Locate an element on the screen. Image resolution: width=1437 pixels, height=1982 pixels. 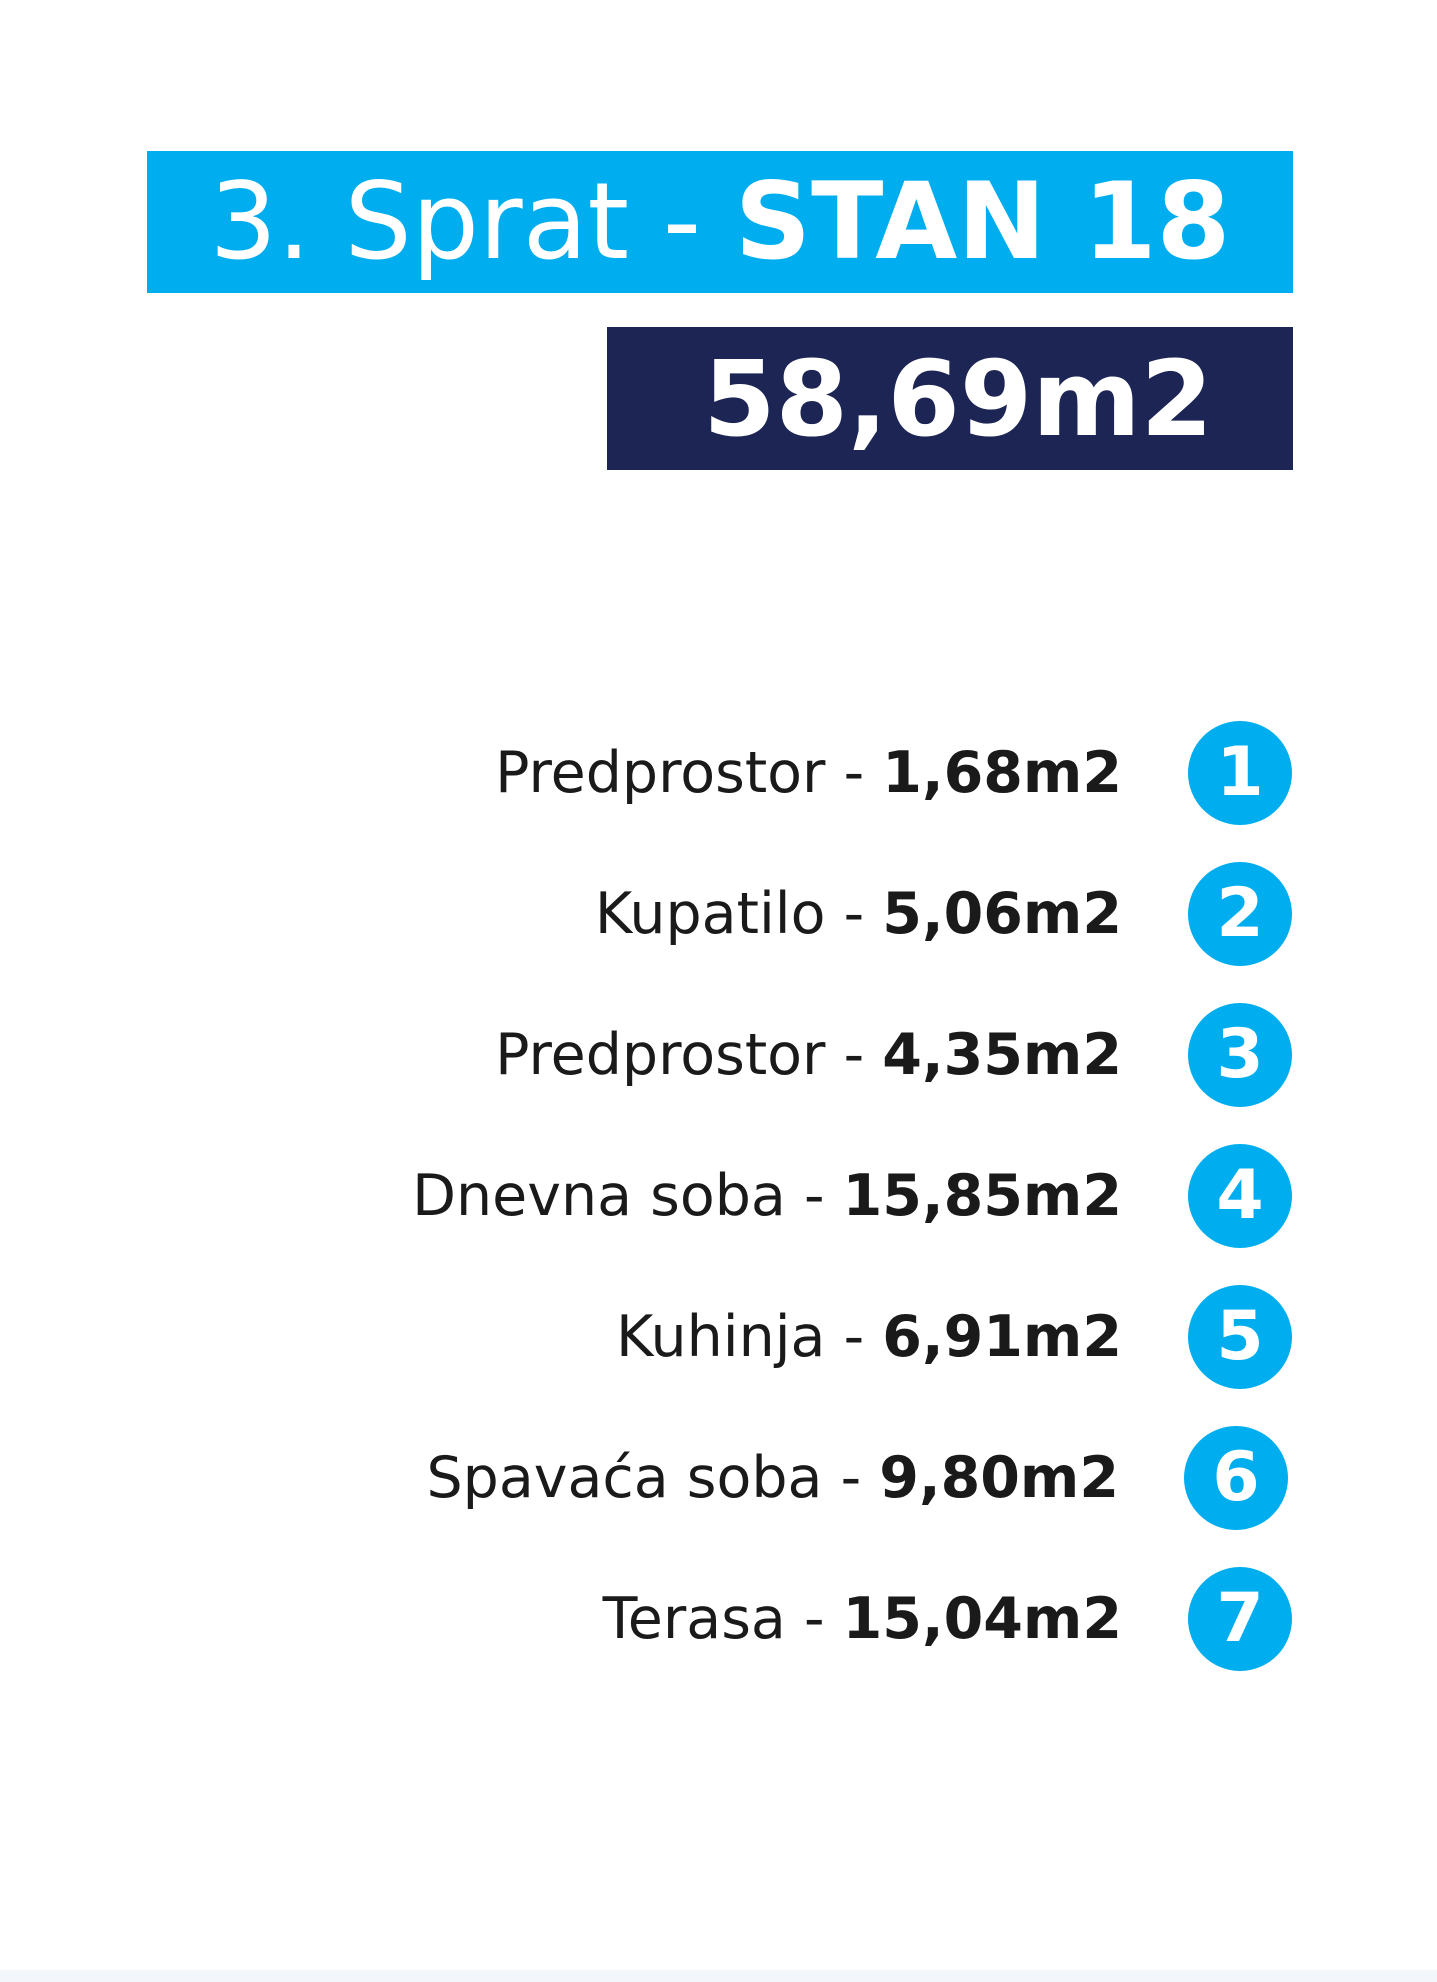
list-item: Kupatilo - 5,06m2 2 is located at coordinates (718, 914).